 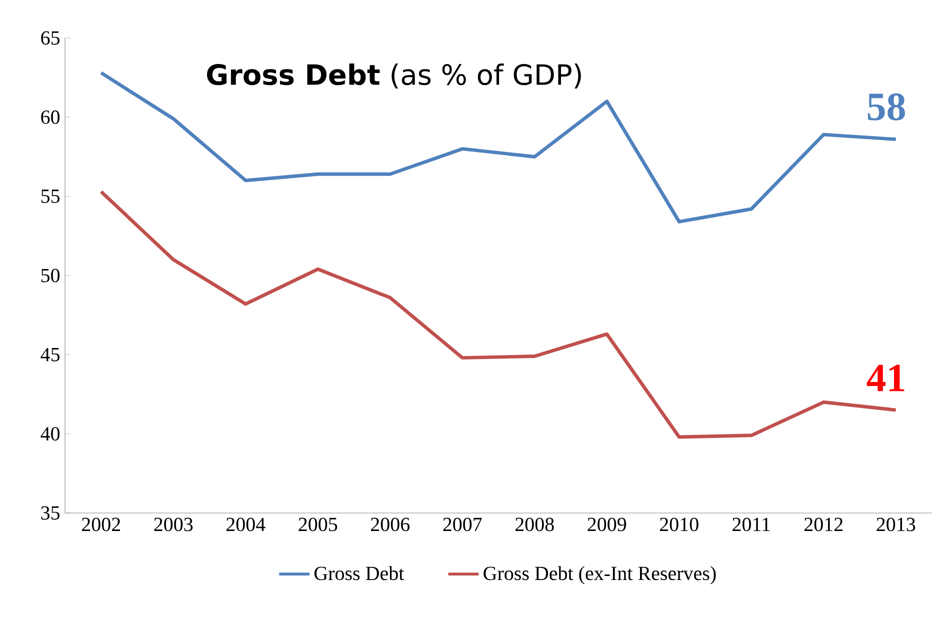 What do you see at coordinates (50, 275) in the screenshot?
I see `y-tick-label: 50` at bounding box center [50, 275].